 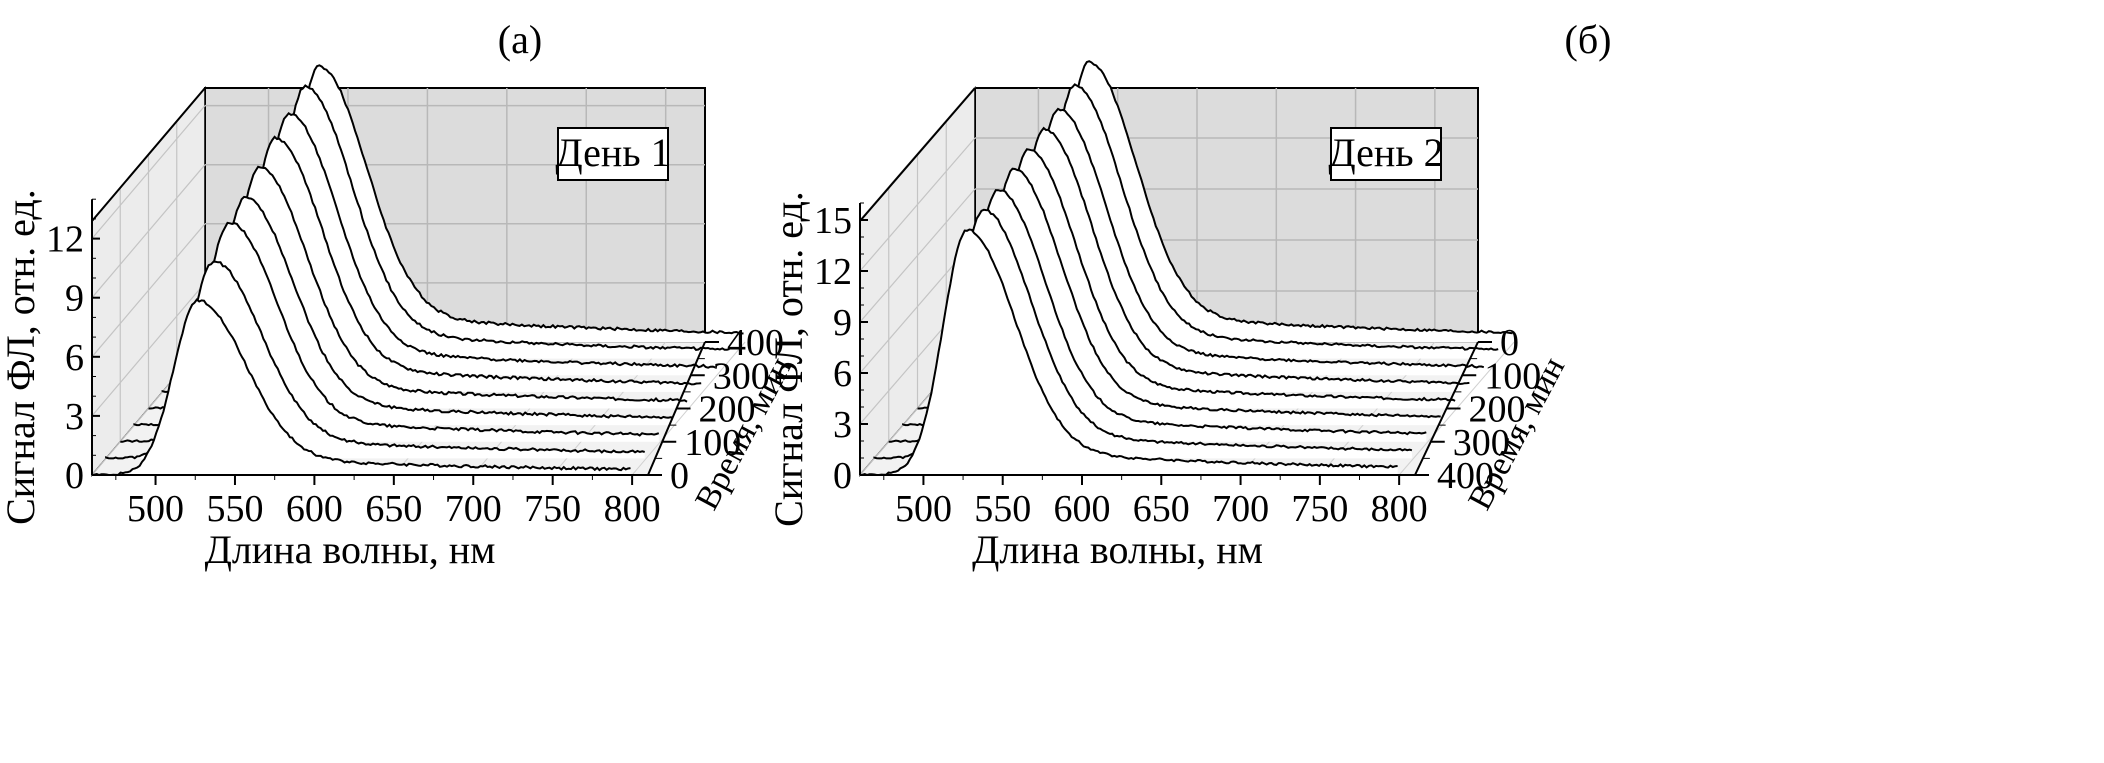 I want to click on annotation-text: День 1, so click(x=612, y=152).